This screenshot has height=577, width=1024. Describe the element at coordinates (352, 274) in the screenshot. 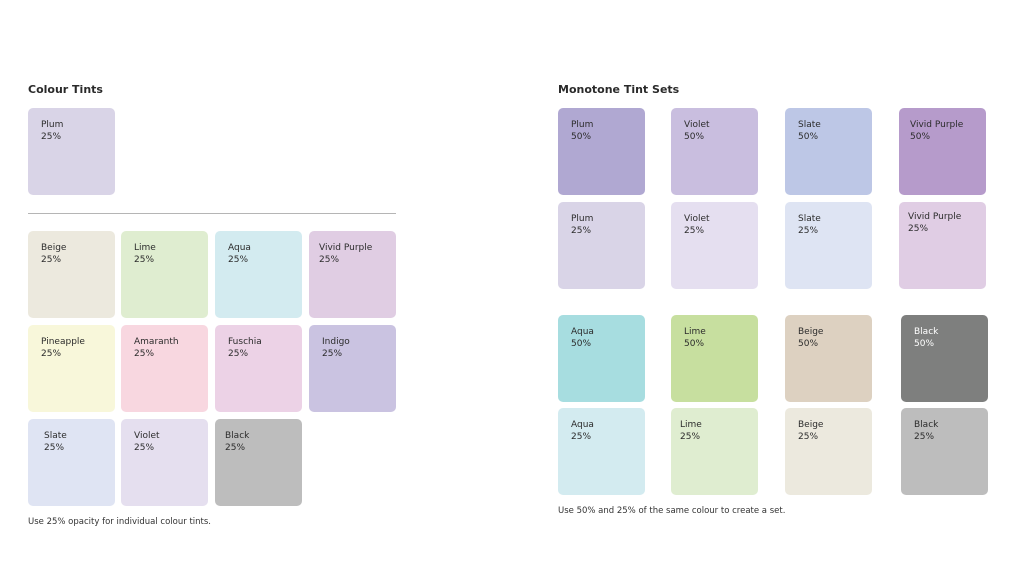

I see `swatch-vivid-purple-25: Vivid Purple 25%` at that location.